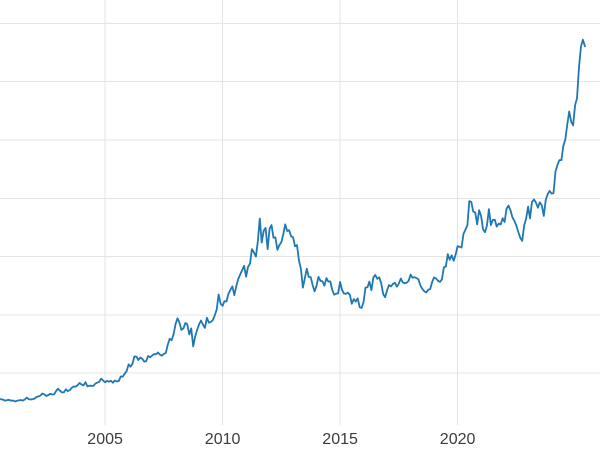 The image size is (600, 450). What do you see at coordinates (458, 439) in the screenshot?
I see `x-tick-label: 2020` at bounding box center [458, 439].